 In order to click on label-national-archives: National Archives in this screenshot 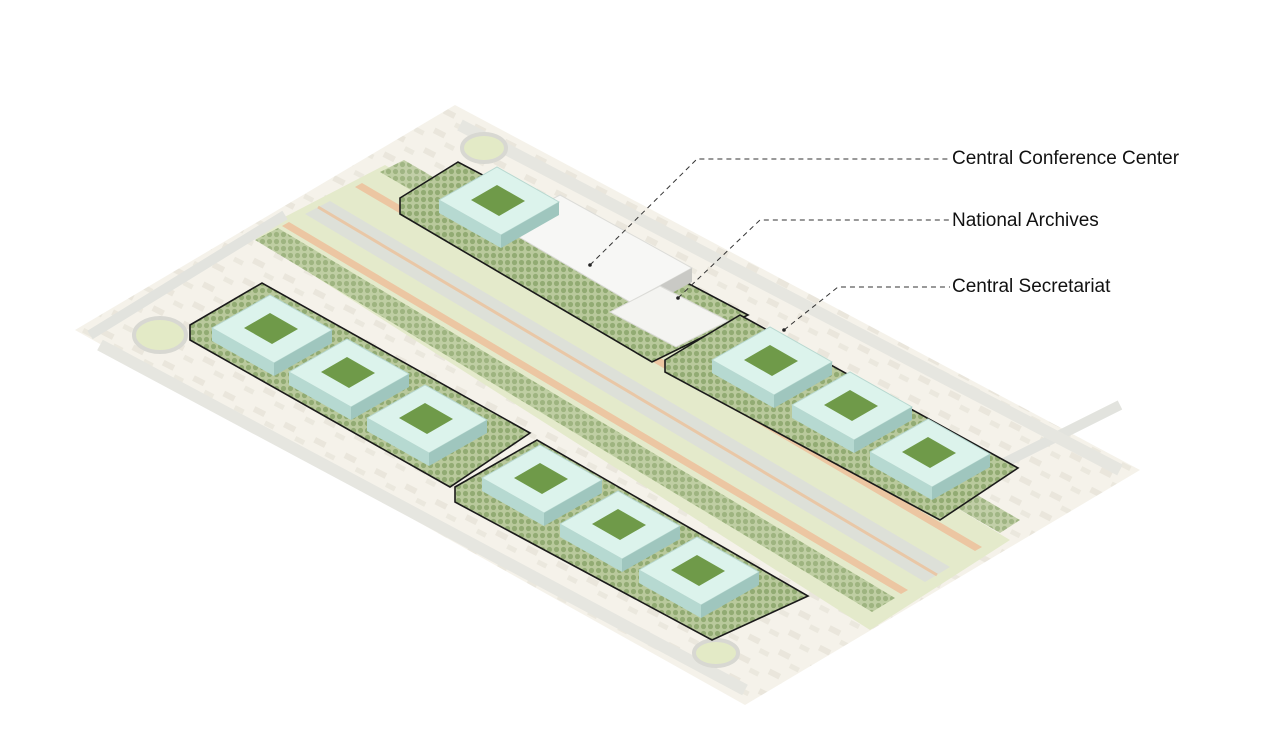, I will do `click(1025, 220)`.